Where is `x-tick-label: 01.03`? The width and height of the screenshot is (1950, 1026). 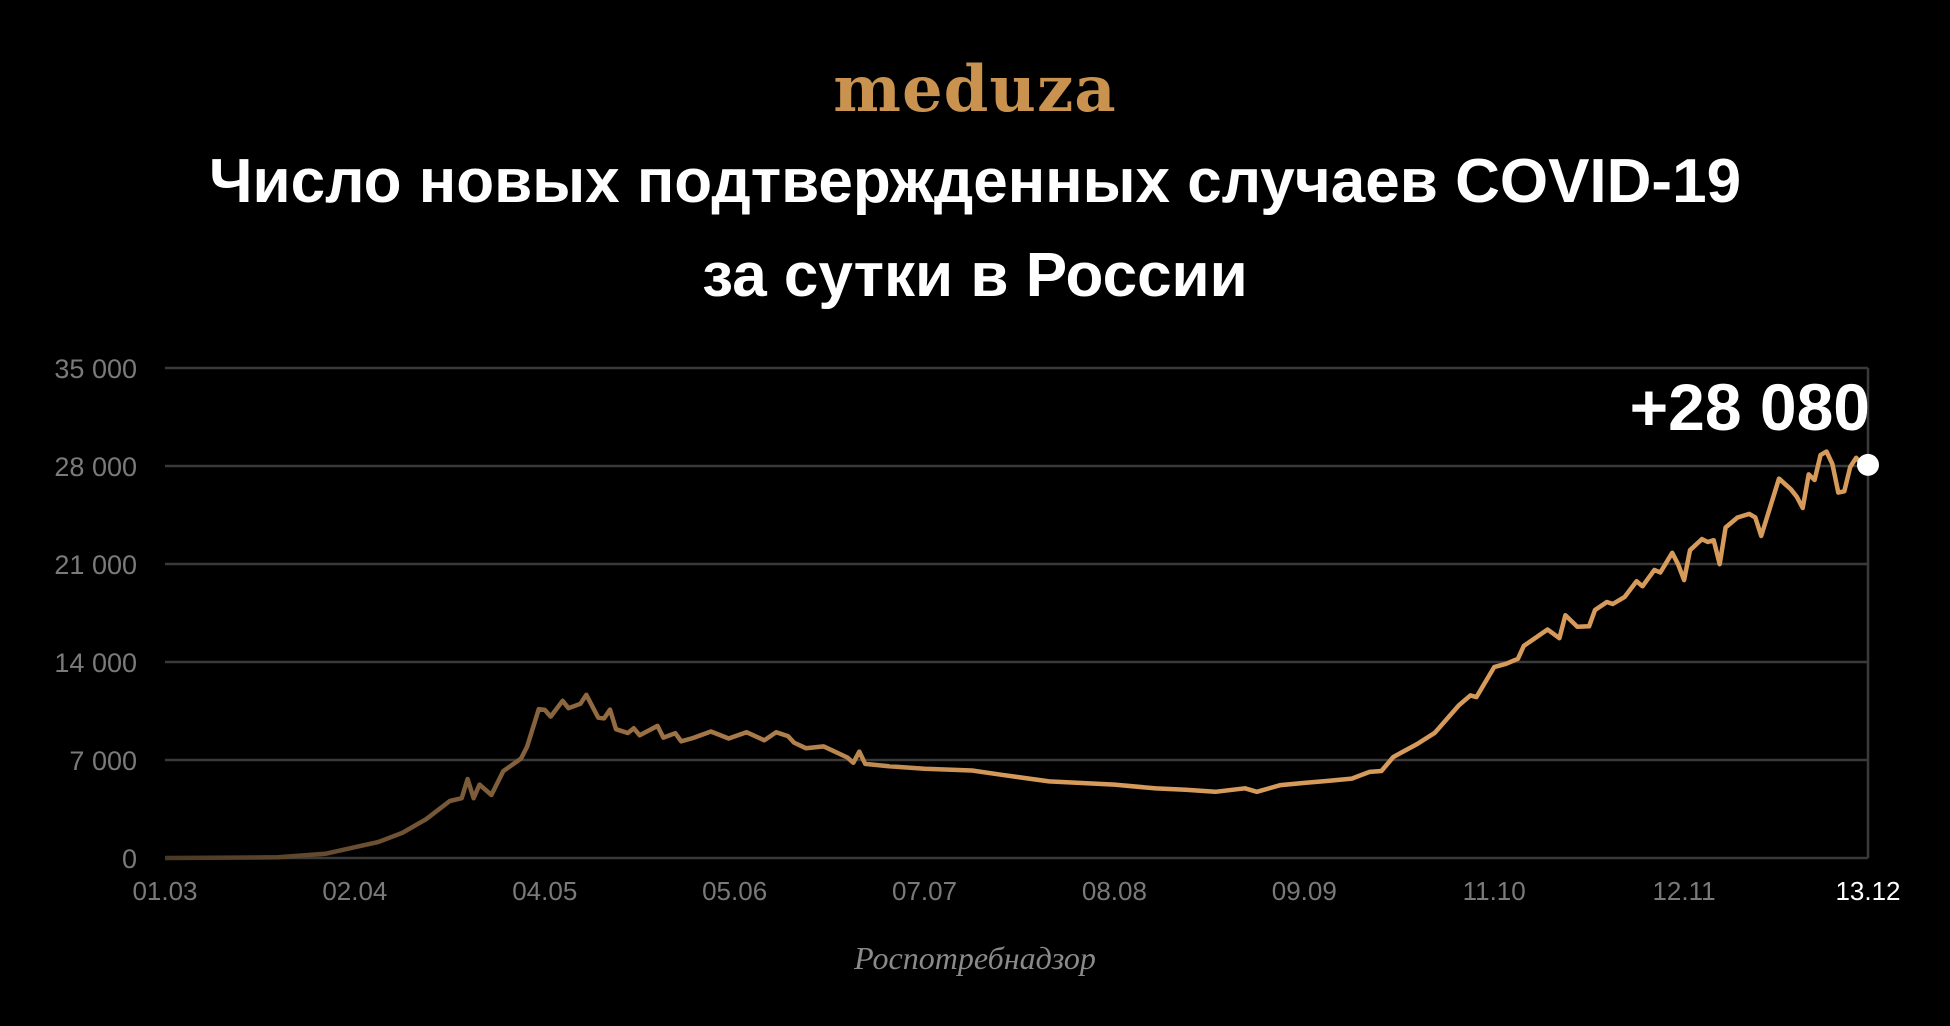
x-tick-label: 01.03 is located at coordinates (164, 891).